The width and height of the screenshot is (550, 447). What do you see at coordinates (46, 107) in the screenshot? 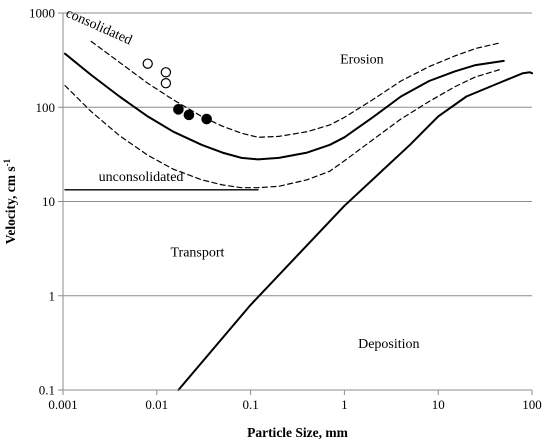
I see `y-tick-label: 100` at bounding box center [46, 107].